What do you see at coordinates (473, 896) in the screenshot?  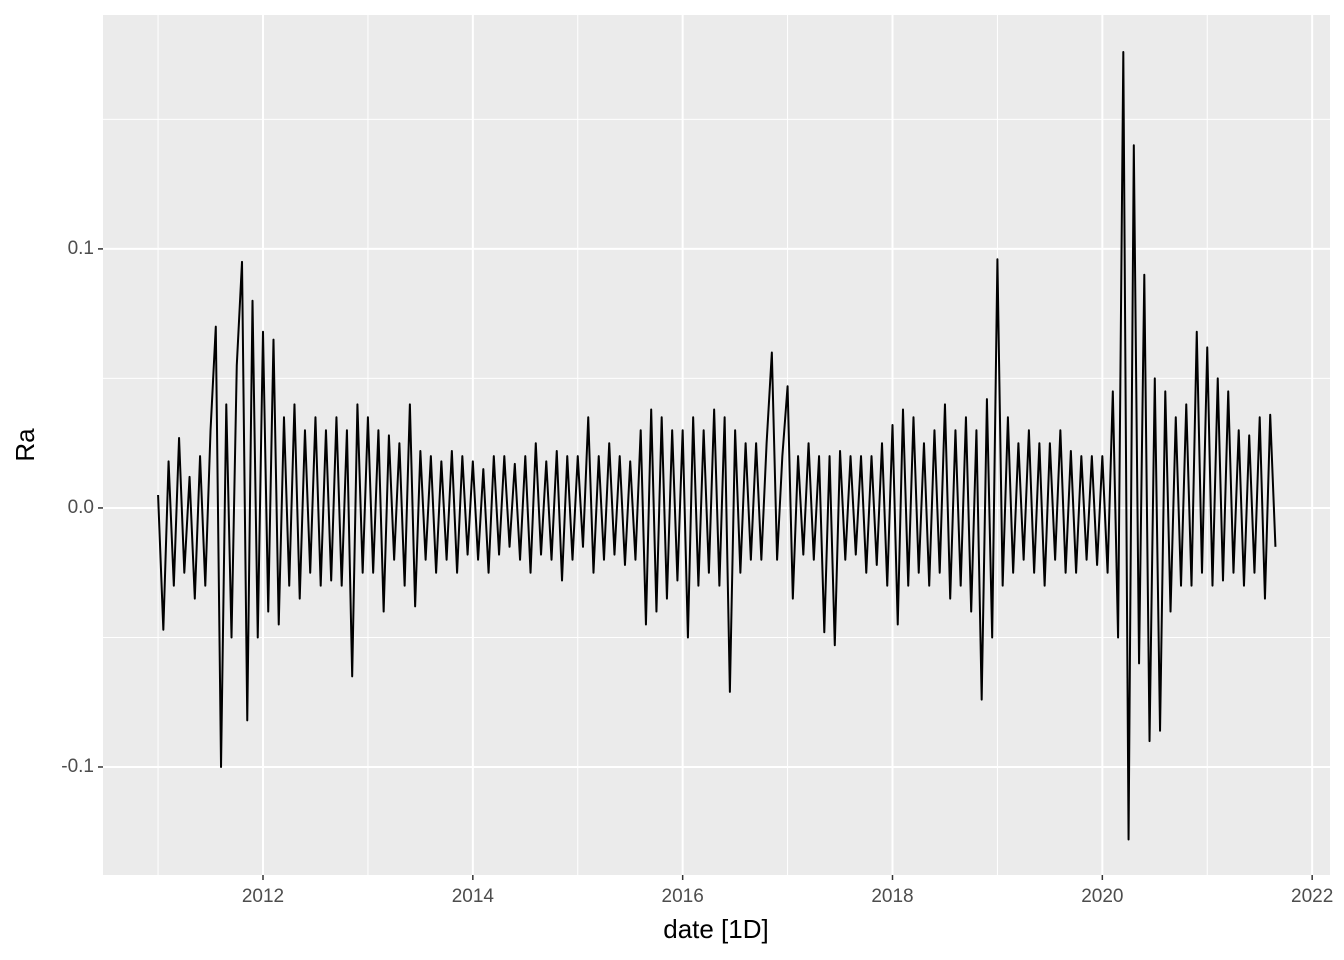 I see `x-tick-label: 2014` at bounding box center [473, 896].